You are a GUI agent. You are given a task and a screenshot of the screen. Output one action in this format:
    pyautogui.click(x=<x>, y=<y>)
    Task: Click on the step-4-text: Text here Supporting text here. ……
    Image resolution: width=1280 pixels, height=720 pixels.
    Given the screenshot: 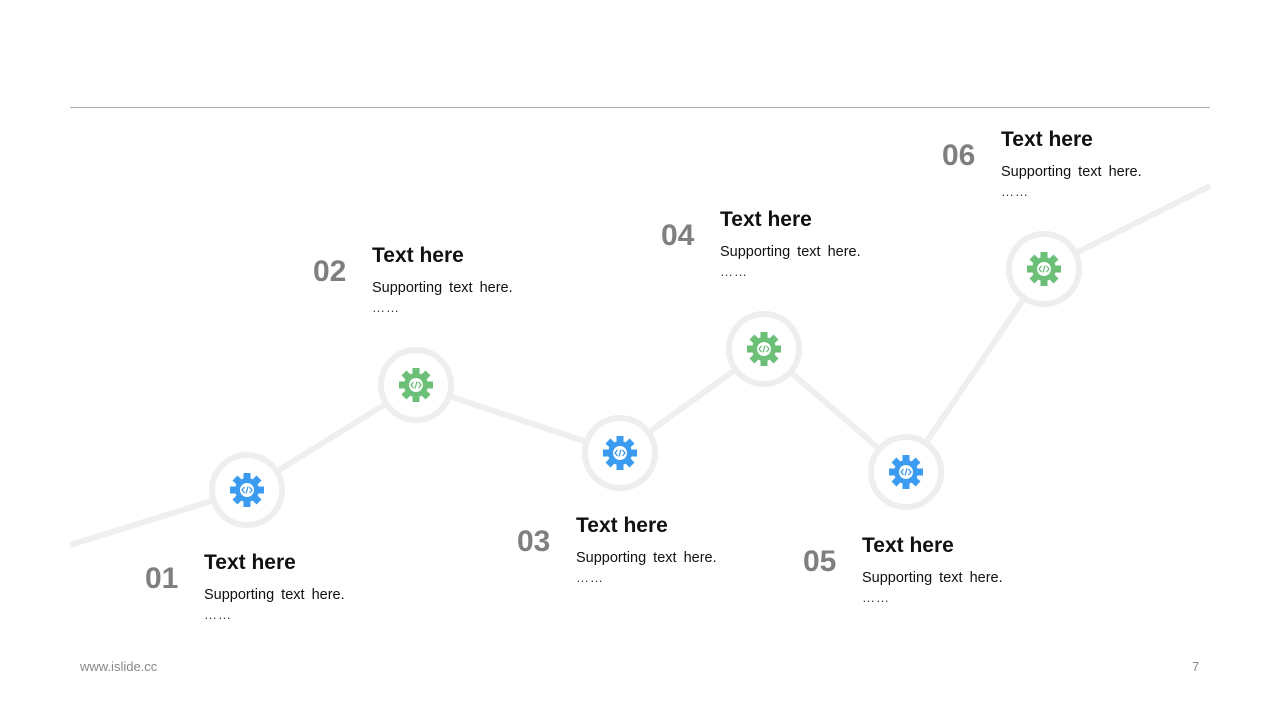 What is the action you would take?
    pyautogui.click(x=790, y=243)
    